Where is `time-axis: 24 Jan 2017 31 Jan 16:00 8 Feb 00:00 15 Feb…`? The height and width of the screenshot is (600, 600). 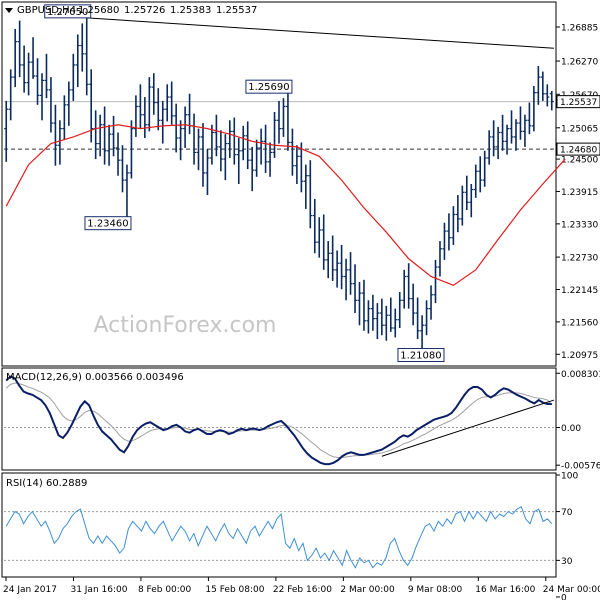
time-axis: 24 Jan 2017 31 Jan 16:00 8 Feb 00:00 15 Feb… is located at coordinates (301, 586).